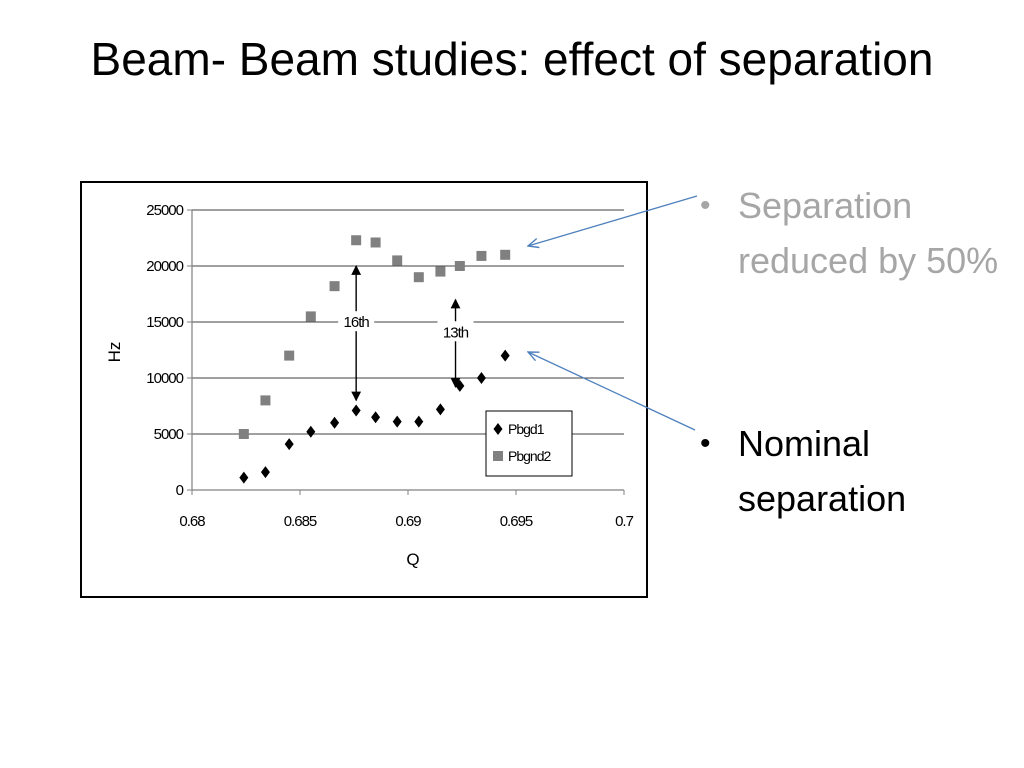  I want to click on y-axis-title: Hz, so click(114, 352).